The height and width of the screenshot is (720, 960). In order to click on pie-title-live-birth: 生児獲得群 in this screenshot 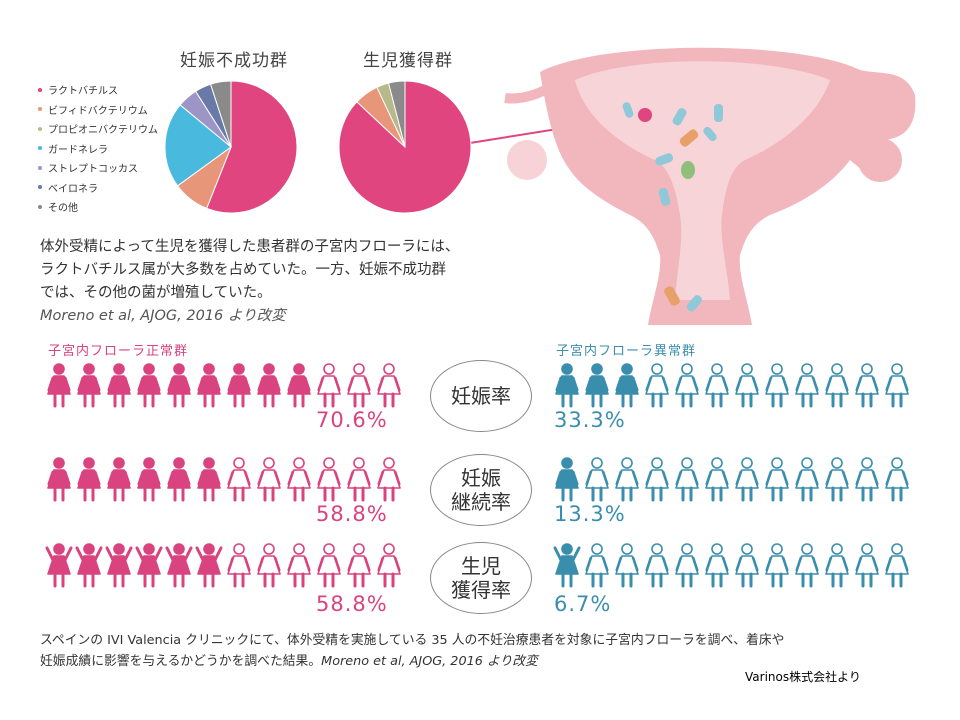, I will do `click(408, 61)`.